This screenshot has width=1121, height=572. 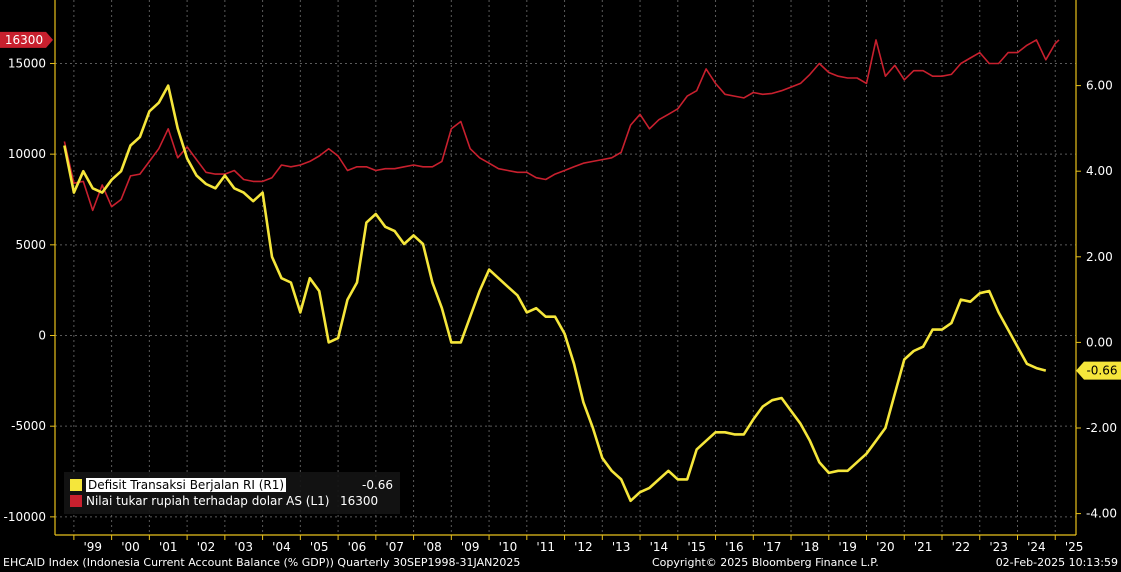 I want to click on left-last-value-label: 16300, so click(x=24, y=40).